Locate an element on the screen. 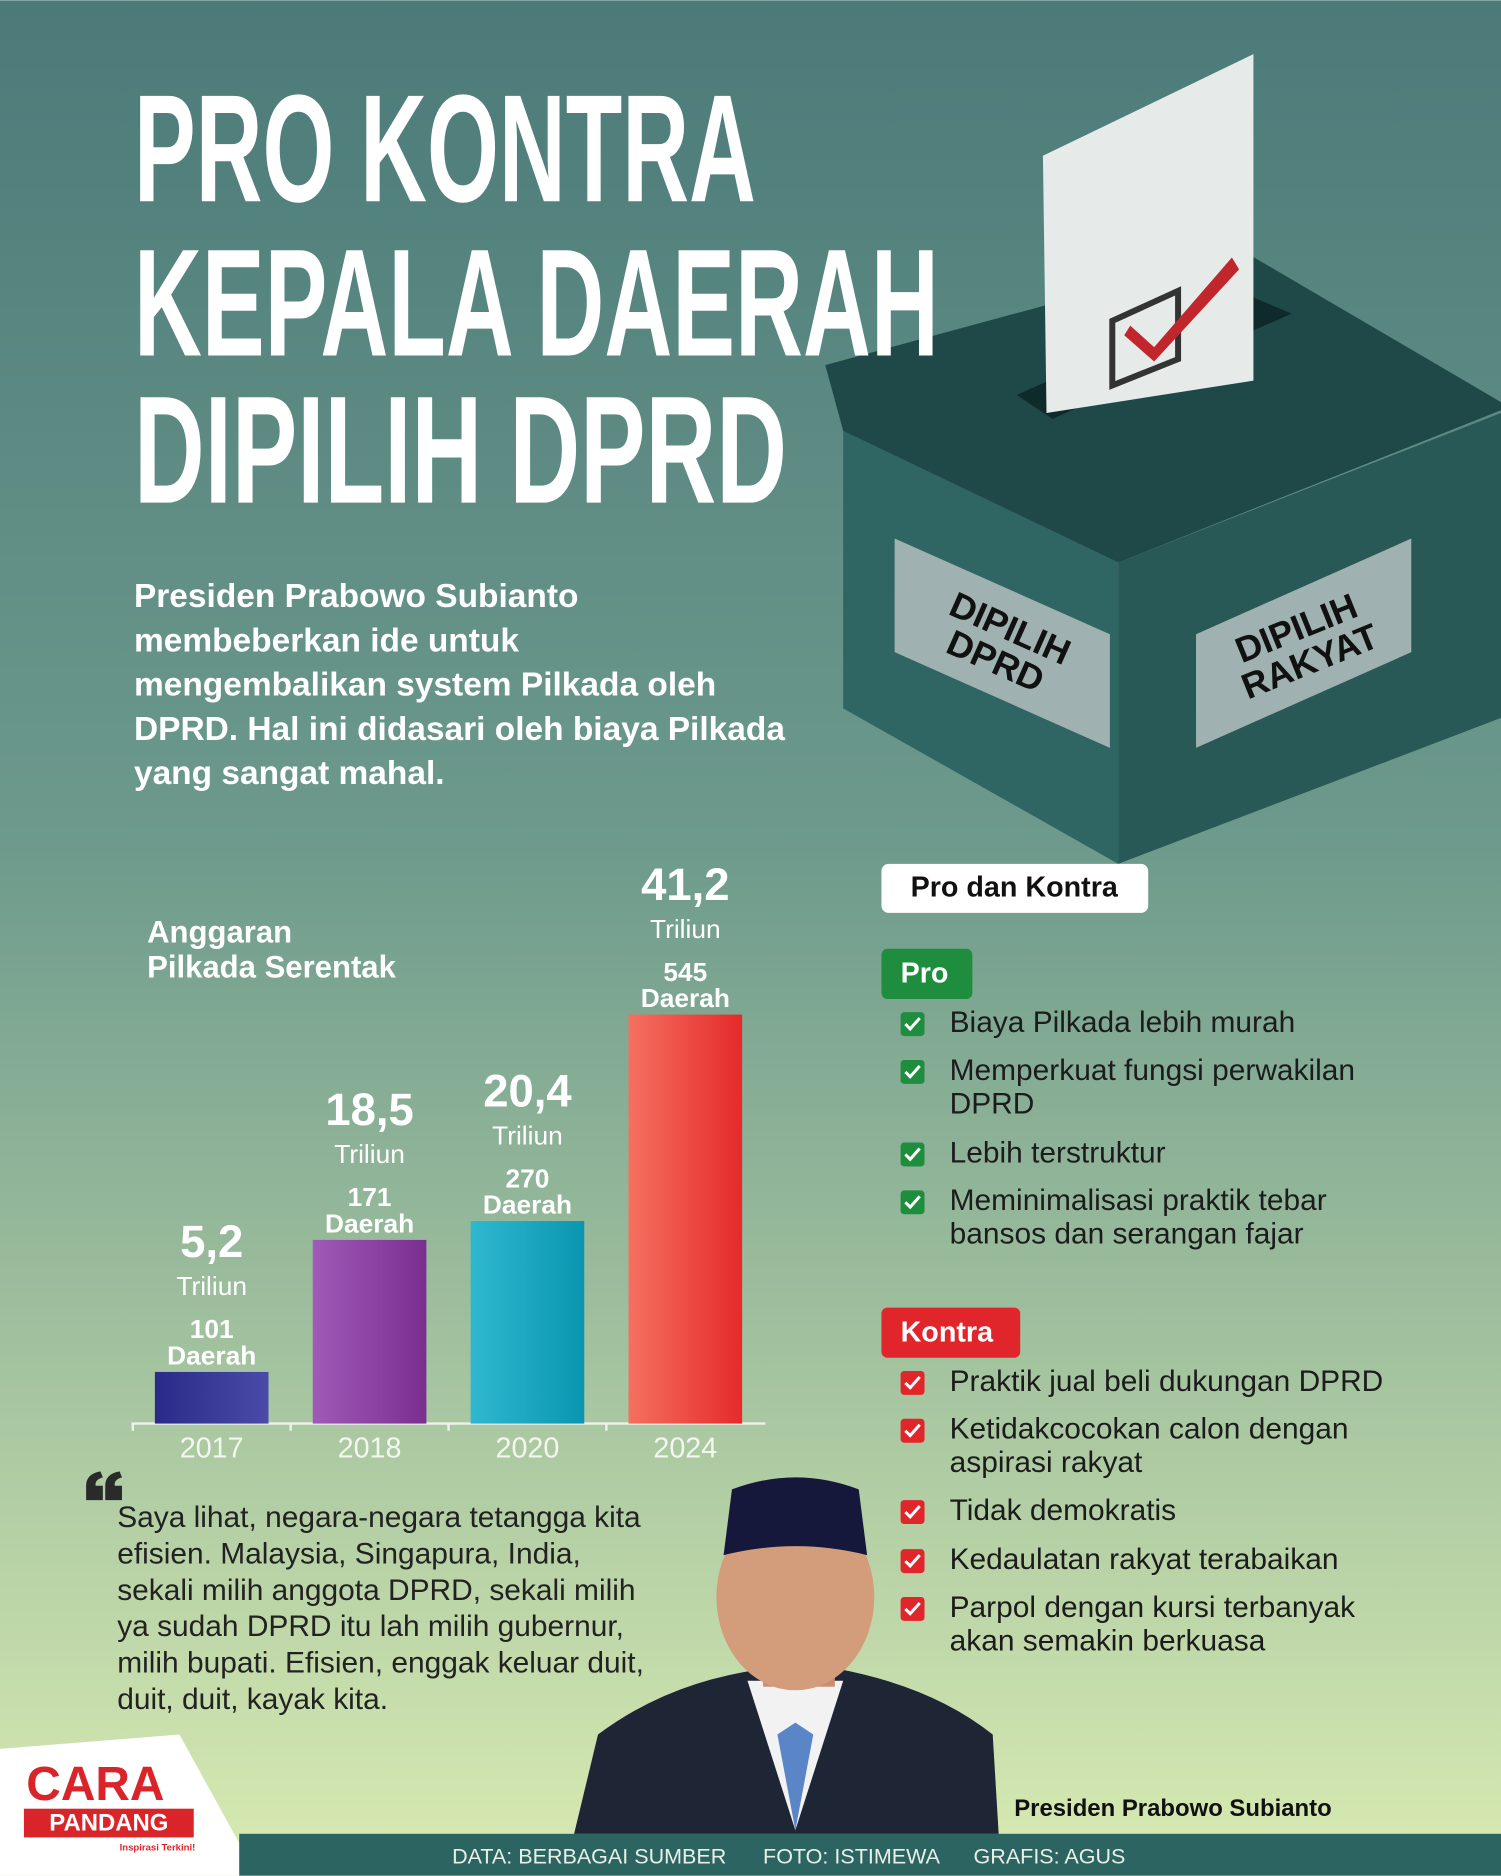 This screenshot has width=1501, height=1876. logo-top: CARA is located at coordinates (95, 1784).